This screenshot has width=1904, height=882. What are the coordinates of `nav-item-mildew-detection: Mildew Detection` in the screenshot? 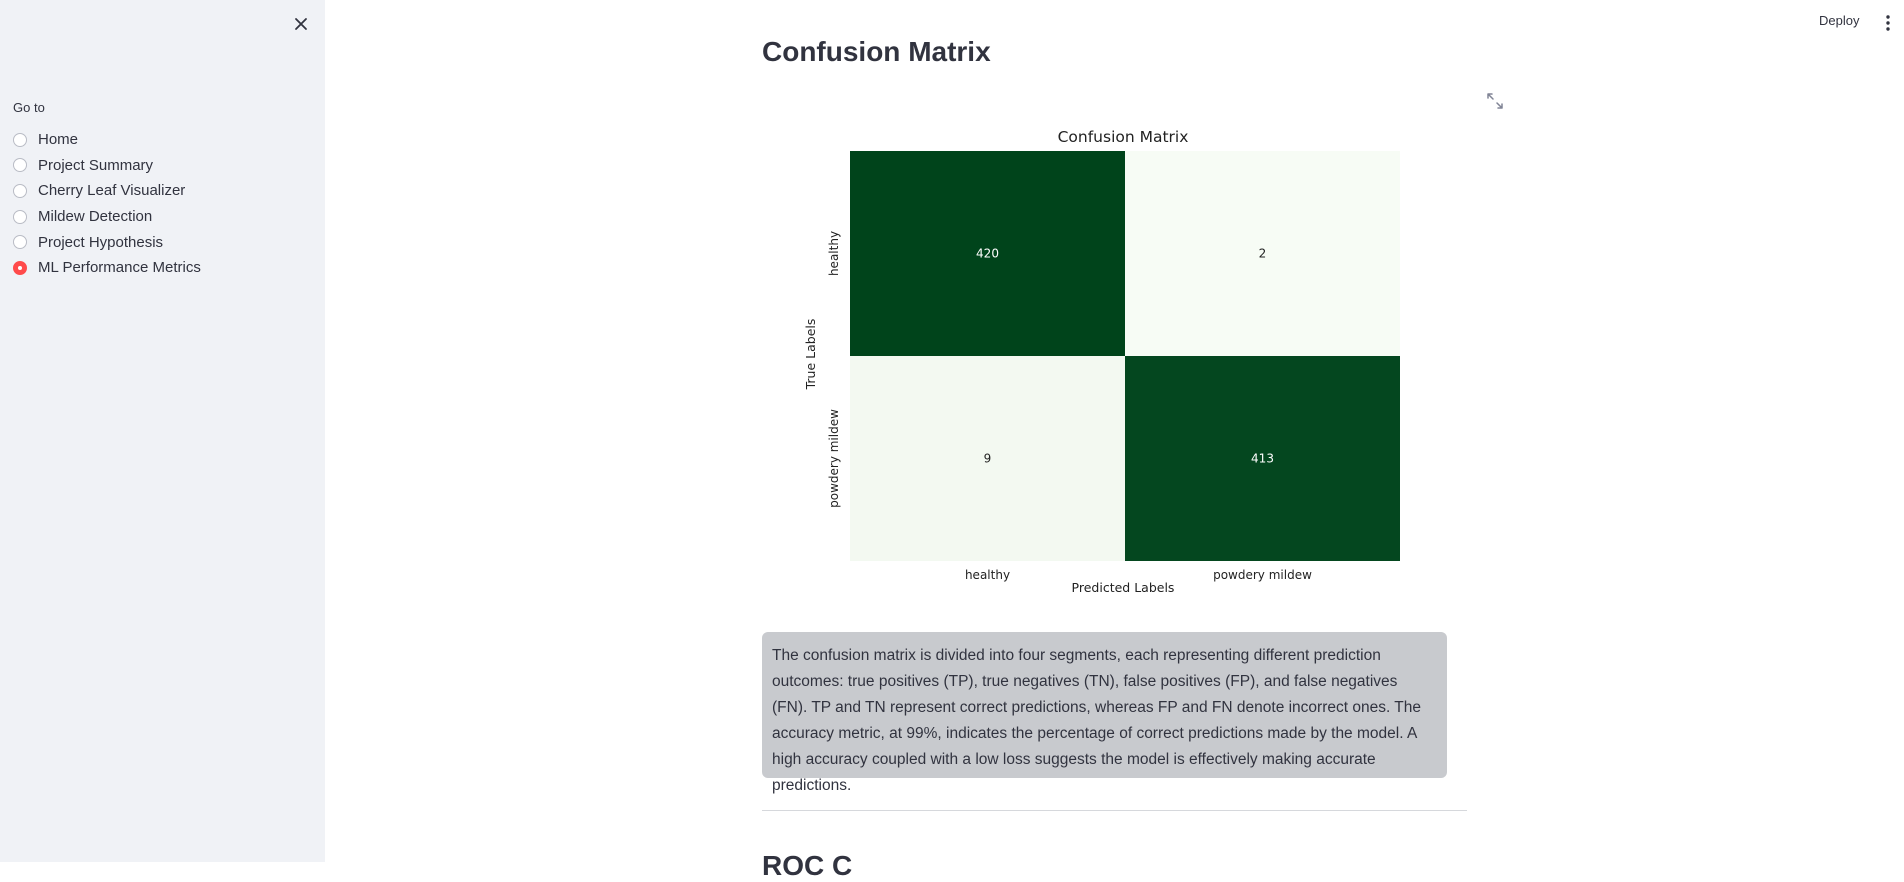 It's located at (107, 217).